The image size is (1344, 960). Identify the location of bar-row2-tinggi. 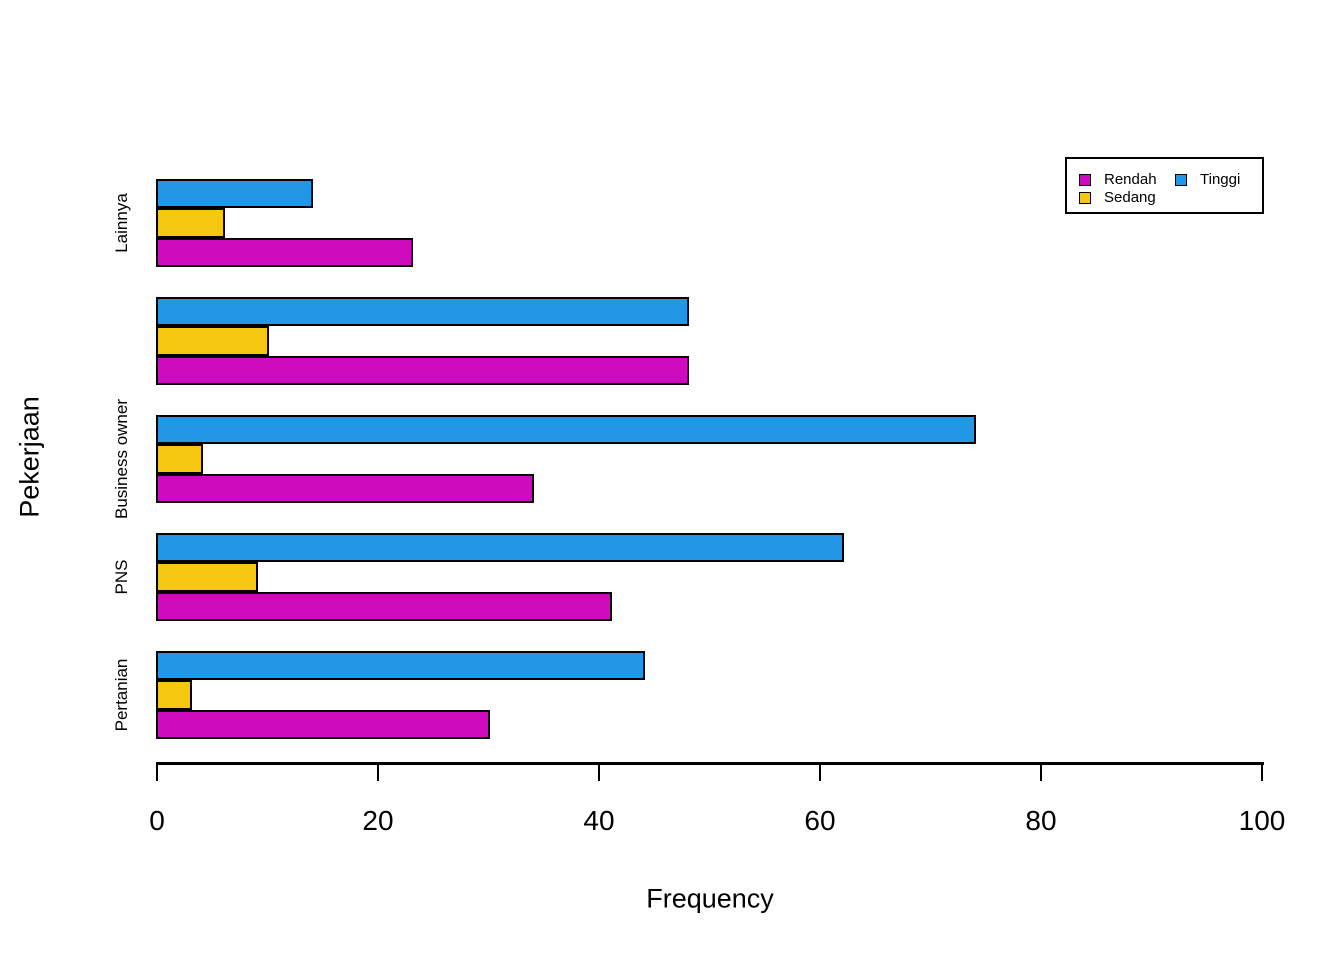
(422, 312).